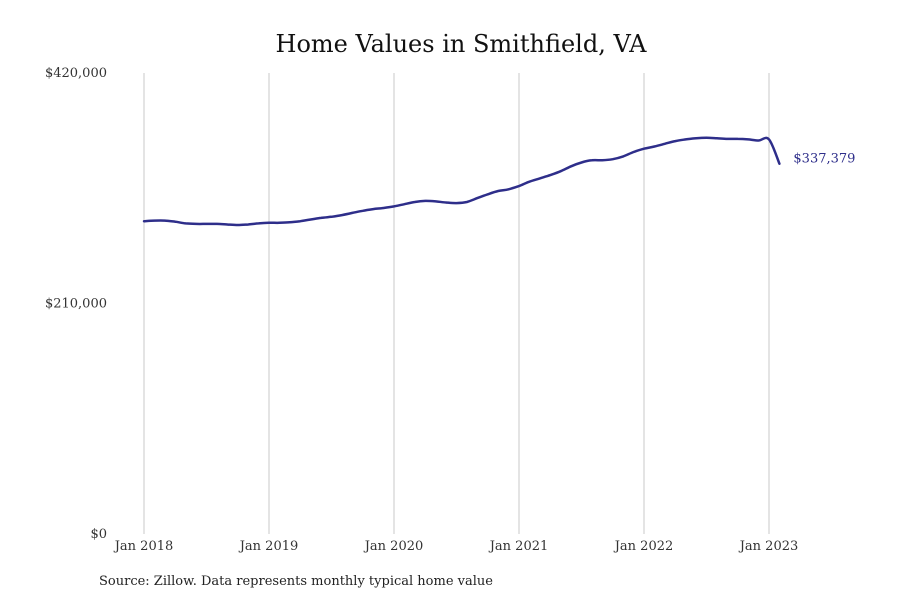 This screenshot has height=600, width=900. Describe the element at coordinates (461, 181) in the screenshot. I see `home-value-series-line` at that location.